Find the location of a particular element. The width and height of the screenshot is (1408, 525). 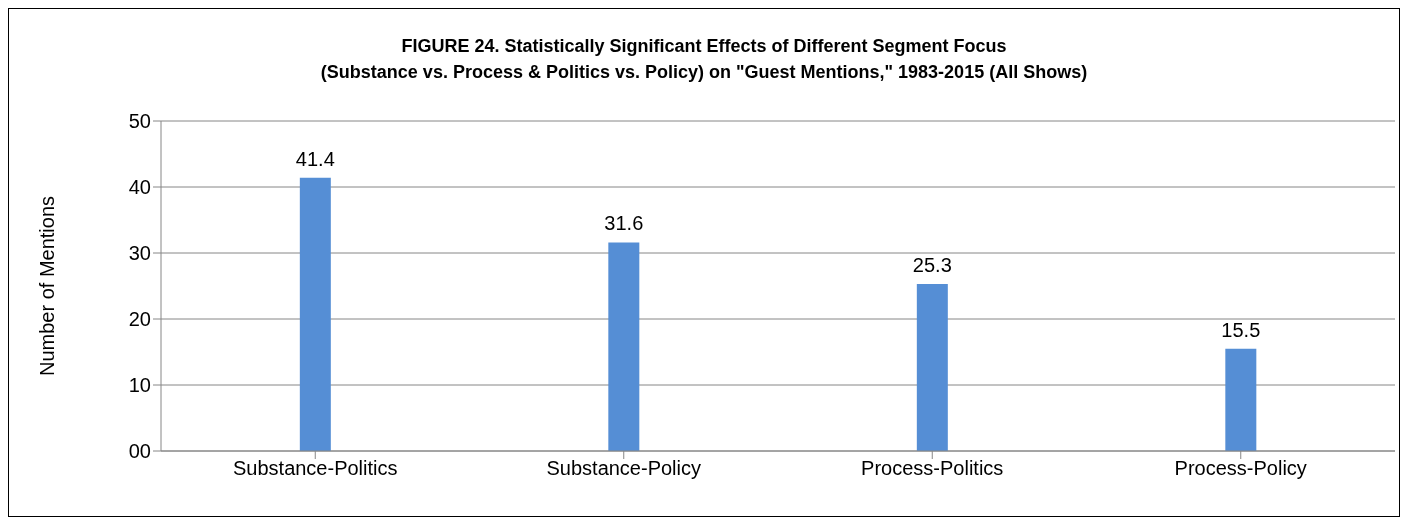

x-tick-label: Substance-Policy is located at coordinates (624, 468).